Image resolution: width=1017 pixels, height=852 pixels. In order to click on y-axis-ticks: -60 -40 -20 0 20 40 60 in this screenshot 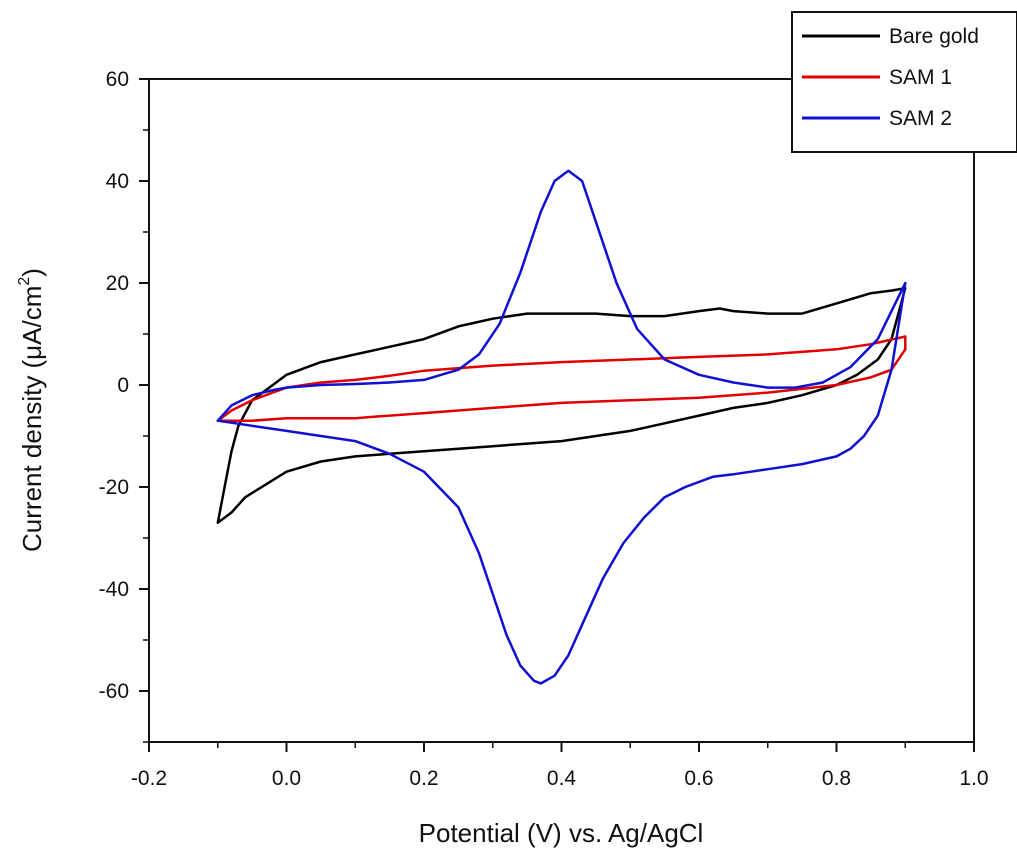, I will do `click(124, 405)`.